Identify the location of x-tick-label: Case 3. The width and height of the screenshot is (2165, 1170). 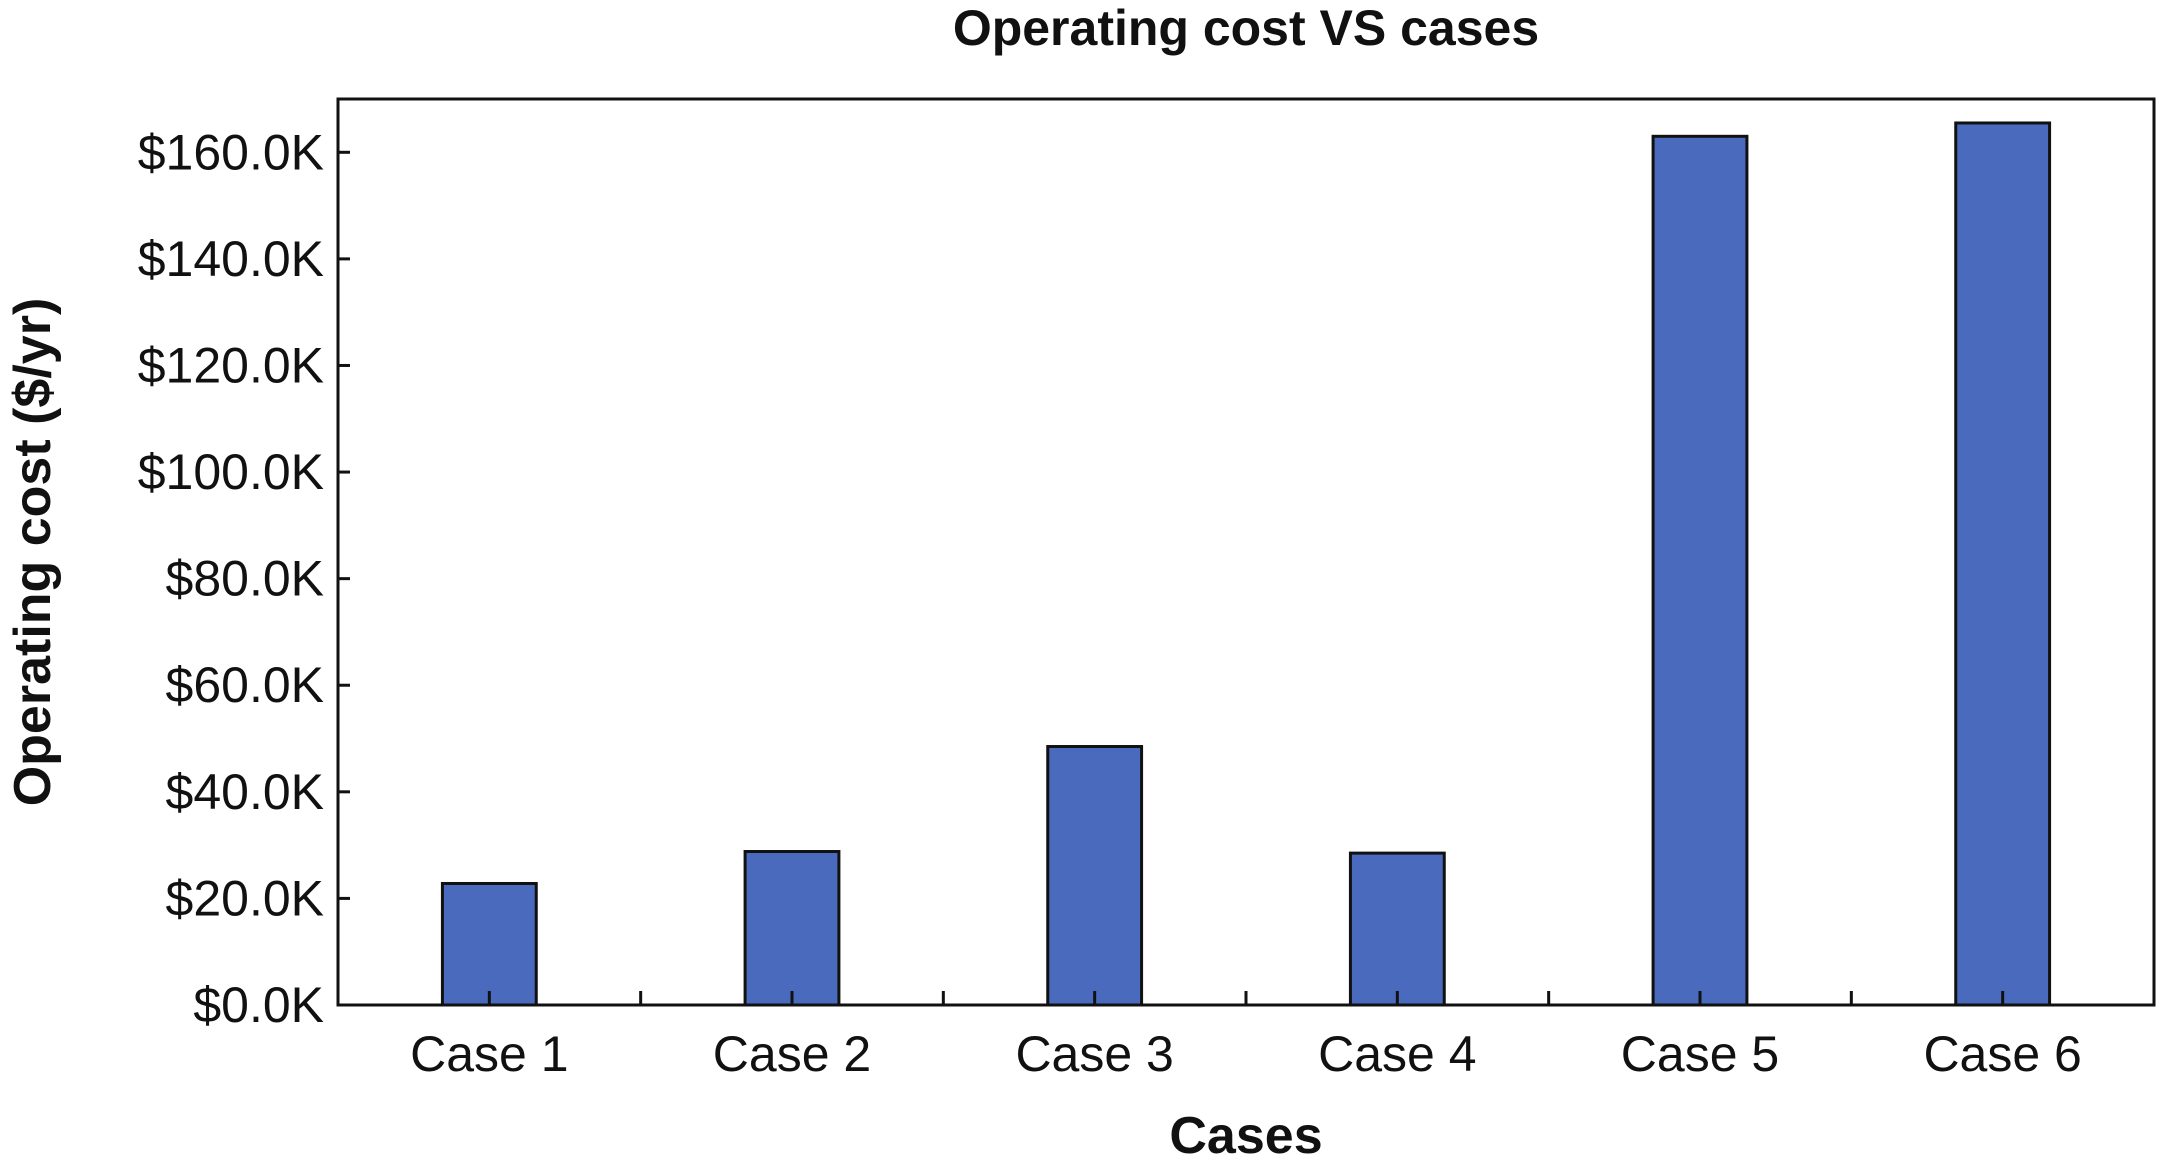
(1094, 1054).